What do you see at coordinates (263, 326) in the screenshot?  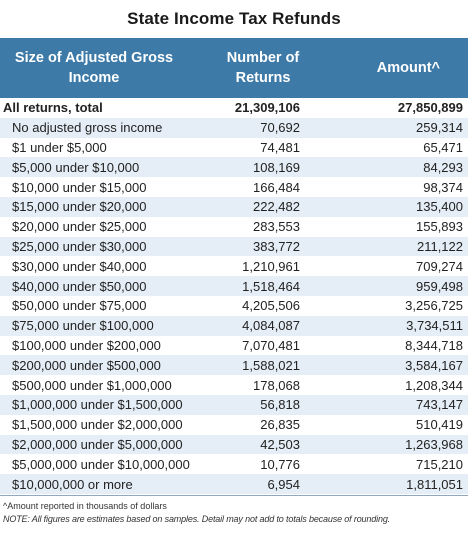 I see `returns-cell: 4,084,087` at bounding box center [263, 326].